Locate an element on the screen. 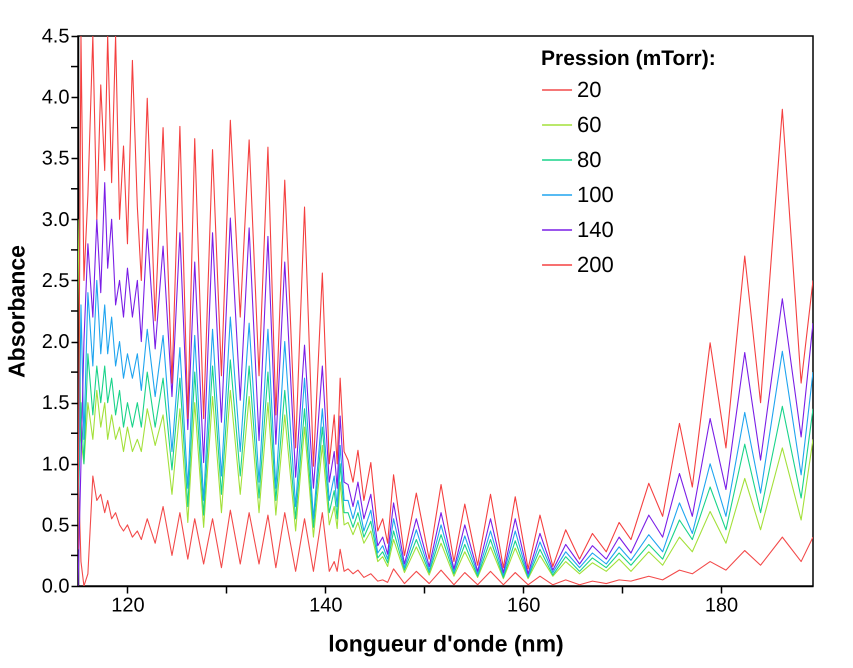 The image size is (853, 668). y-tick-label: 0.5 is located at coordinates (56, 525).